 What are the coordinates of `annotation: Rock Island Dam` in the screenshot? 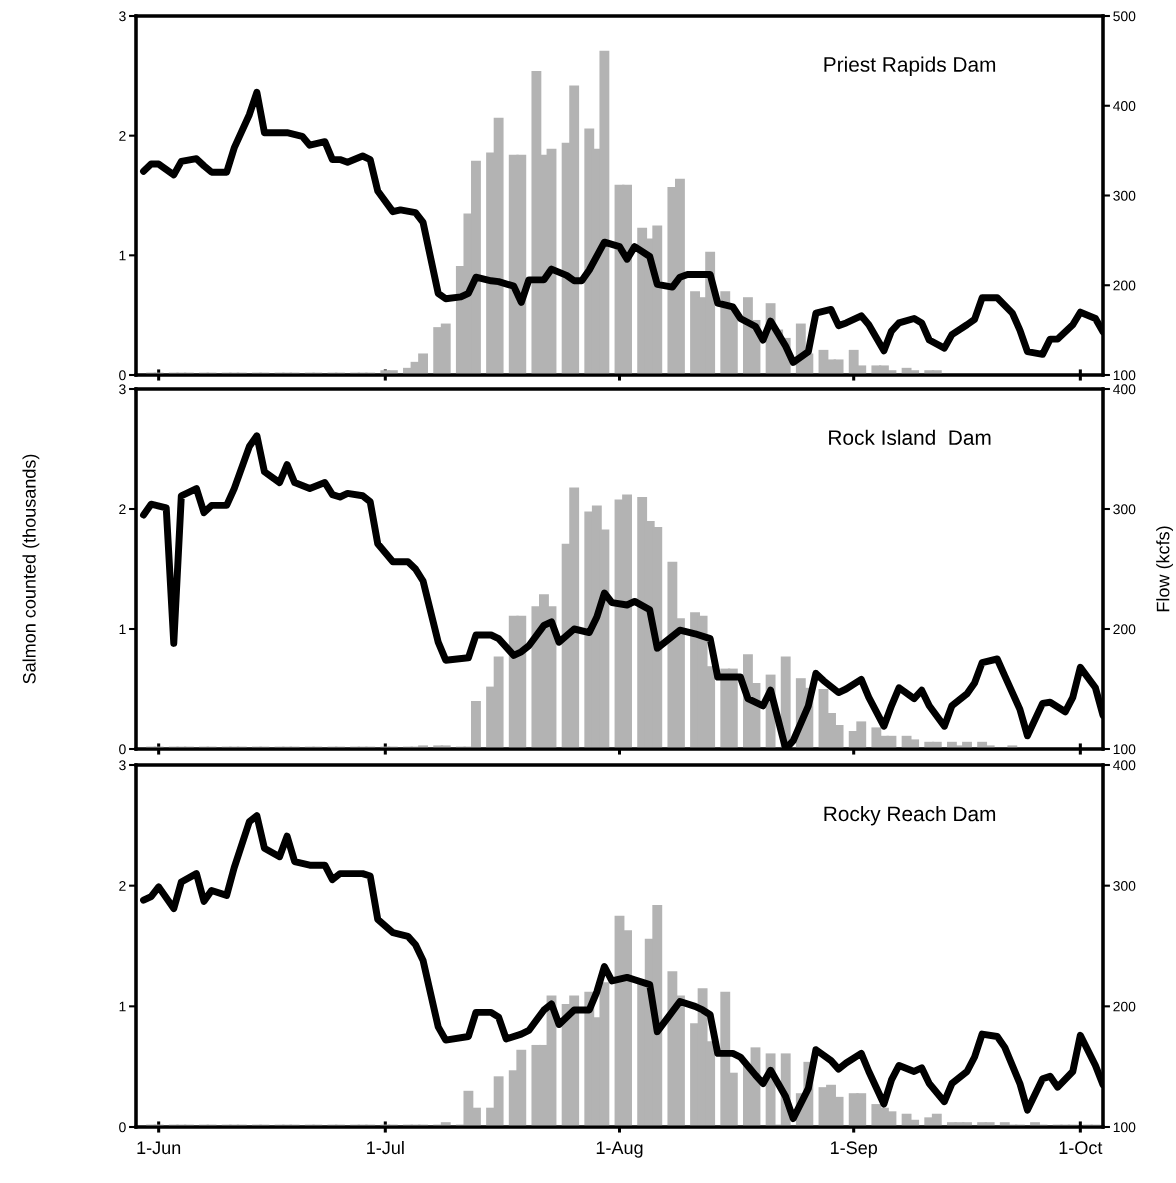 It's located at (910, 437).